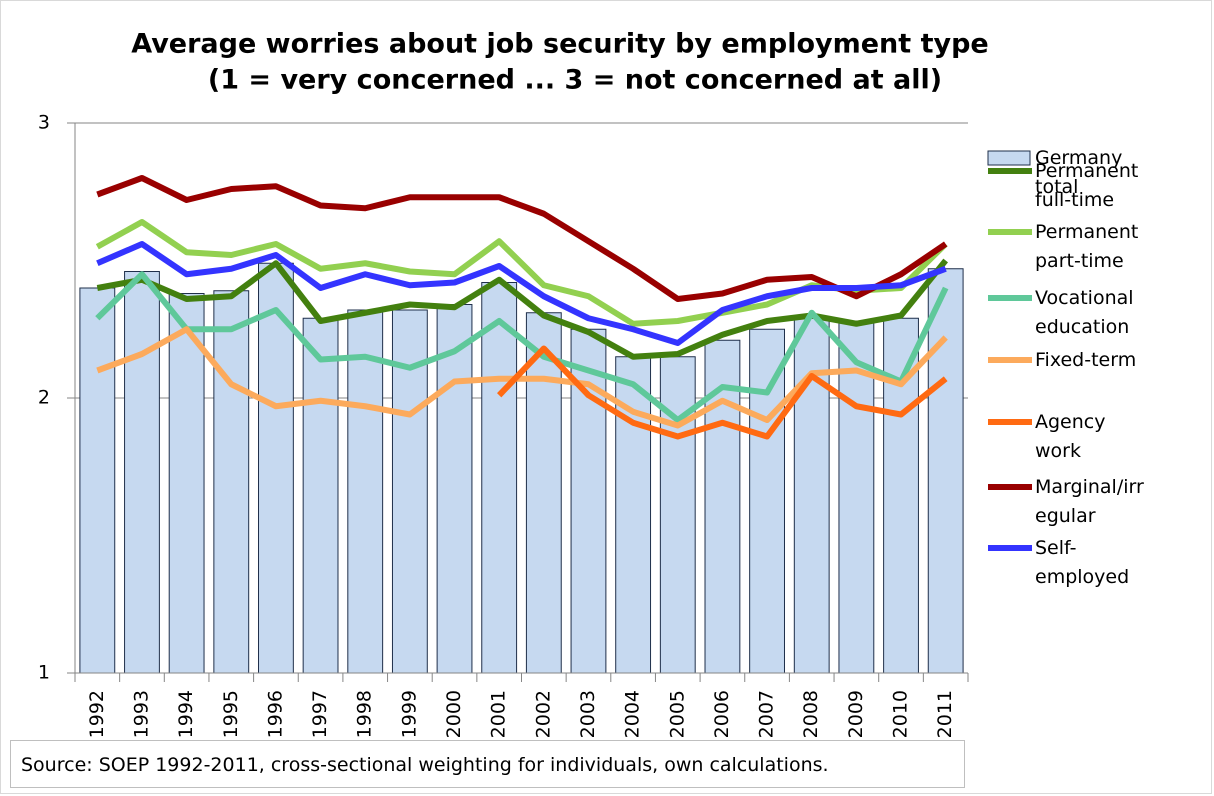  Describe the element at coordinates (1087, 246) in the screenshot. I see `legend-label: Permanent part-time` at that location.